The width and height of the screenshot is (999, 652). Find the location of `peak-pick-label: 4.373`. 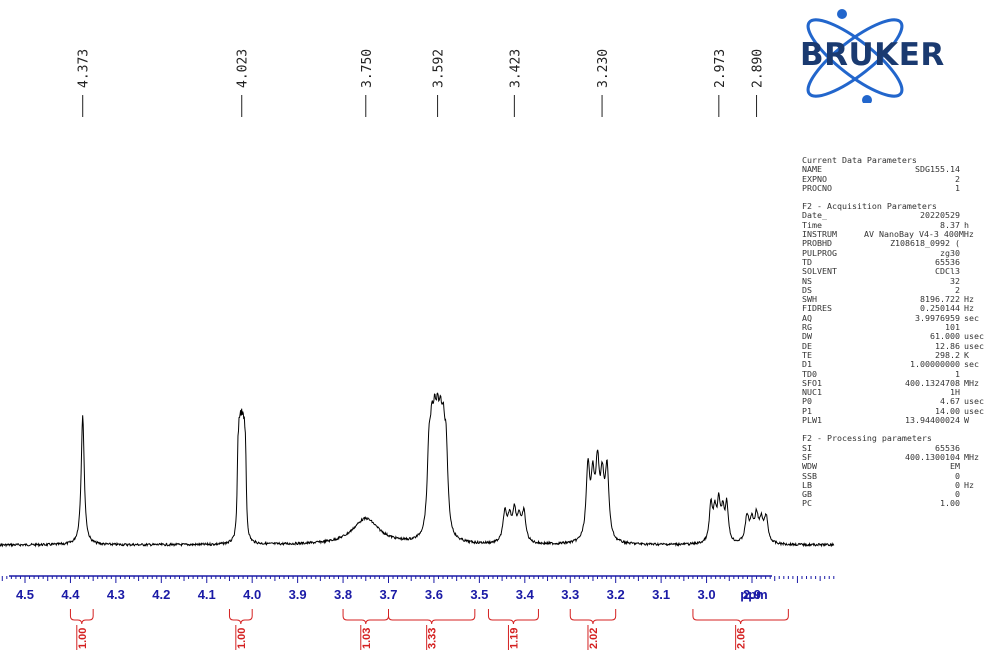

peak-pick-label: 4.373 is located at coordinates (84, 68).